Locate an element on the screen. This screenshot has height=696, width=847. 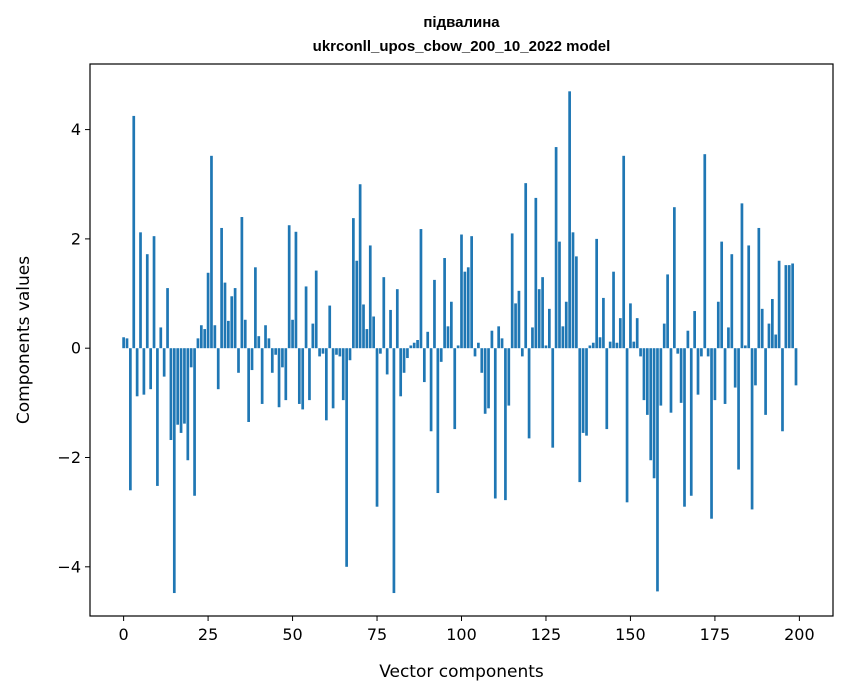
x-tick-label: 125 is located at coordinates (546, 634).